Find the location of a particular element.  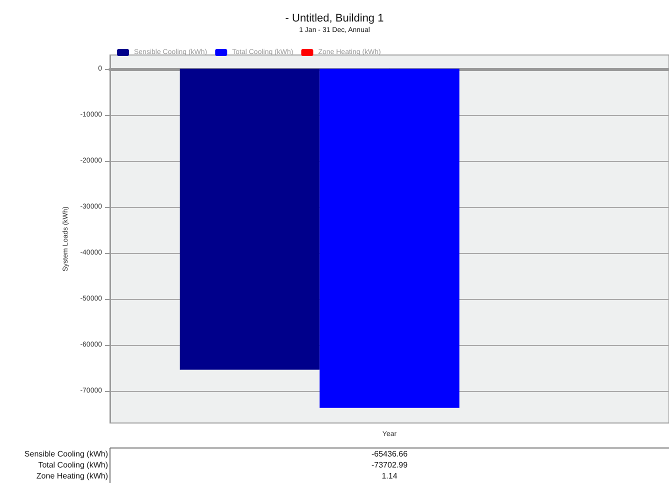

text: -73702.99 is located at coordinates (389, 465).